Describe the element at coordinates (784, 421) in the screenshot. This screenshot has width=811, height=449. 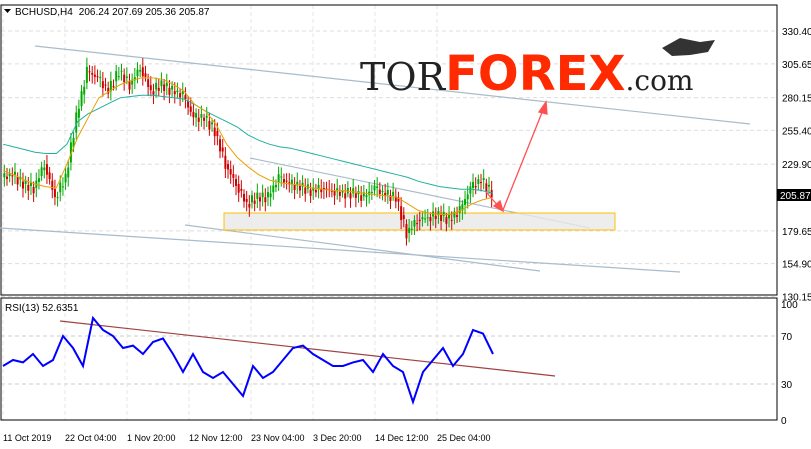
I see `rsi-tick-label: 0` at that location.